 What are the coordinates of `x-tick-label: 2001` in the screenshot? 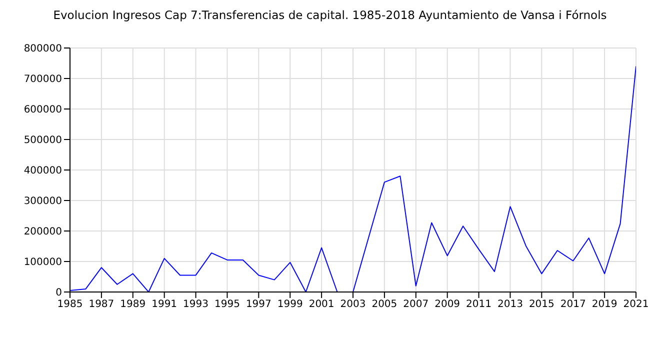 It's located at (321, 304).